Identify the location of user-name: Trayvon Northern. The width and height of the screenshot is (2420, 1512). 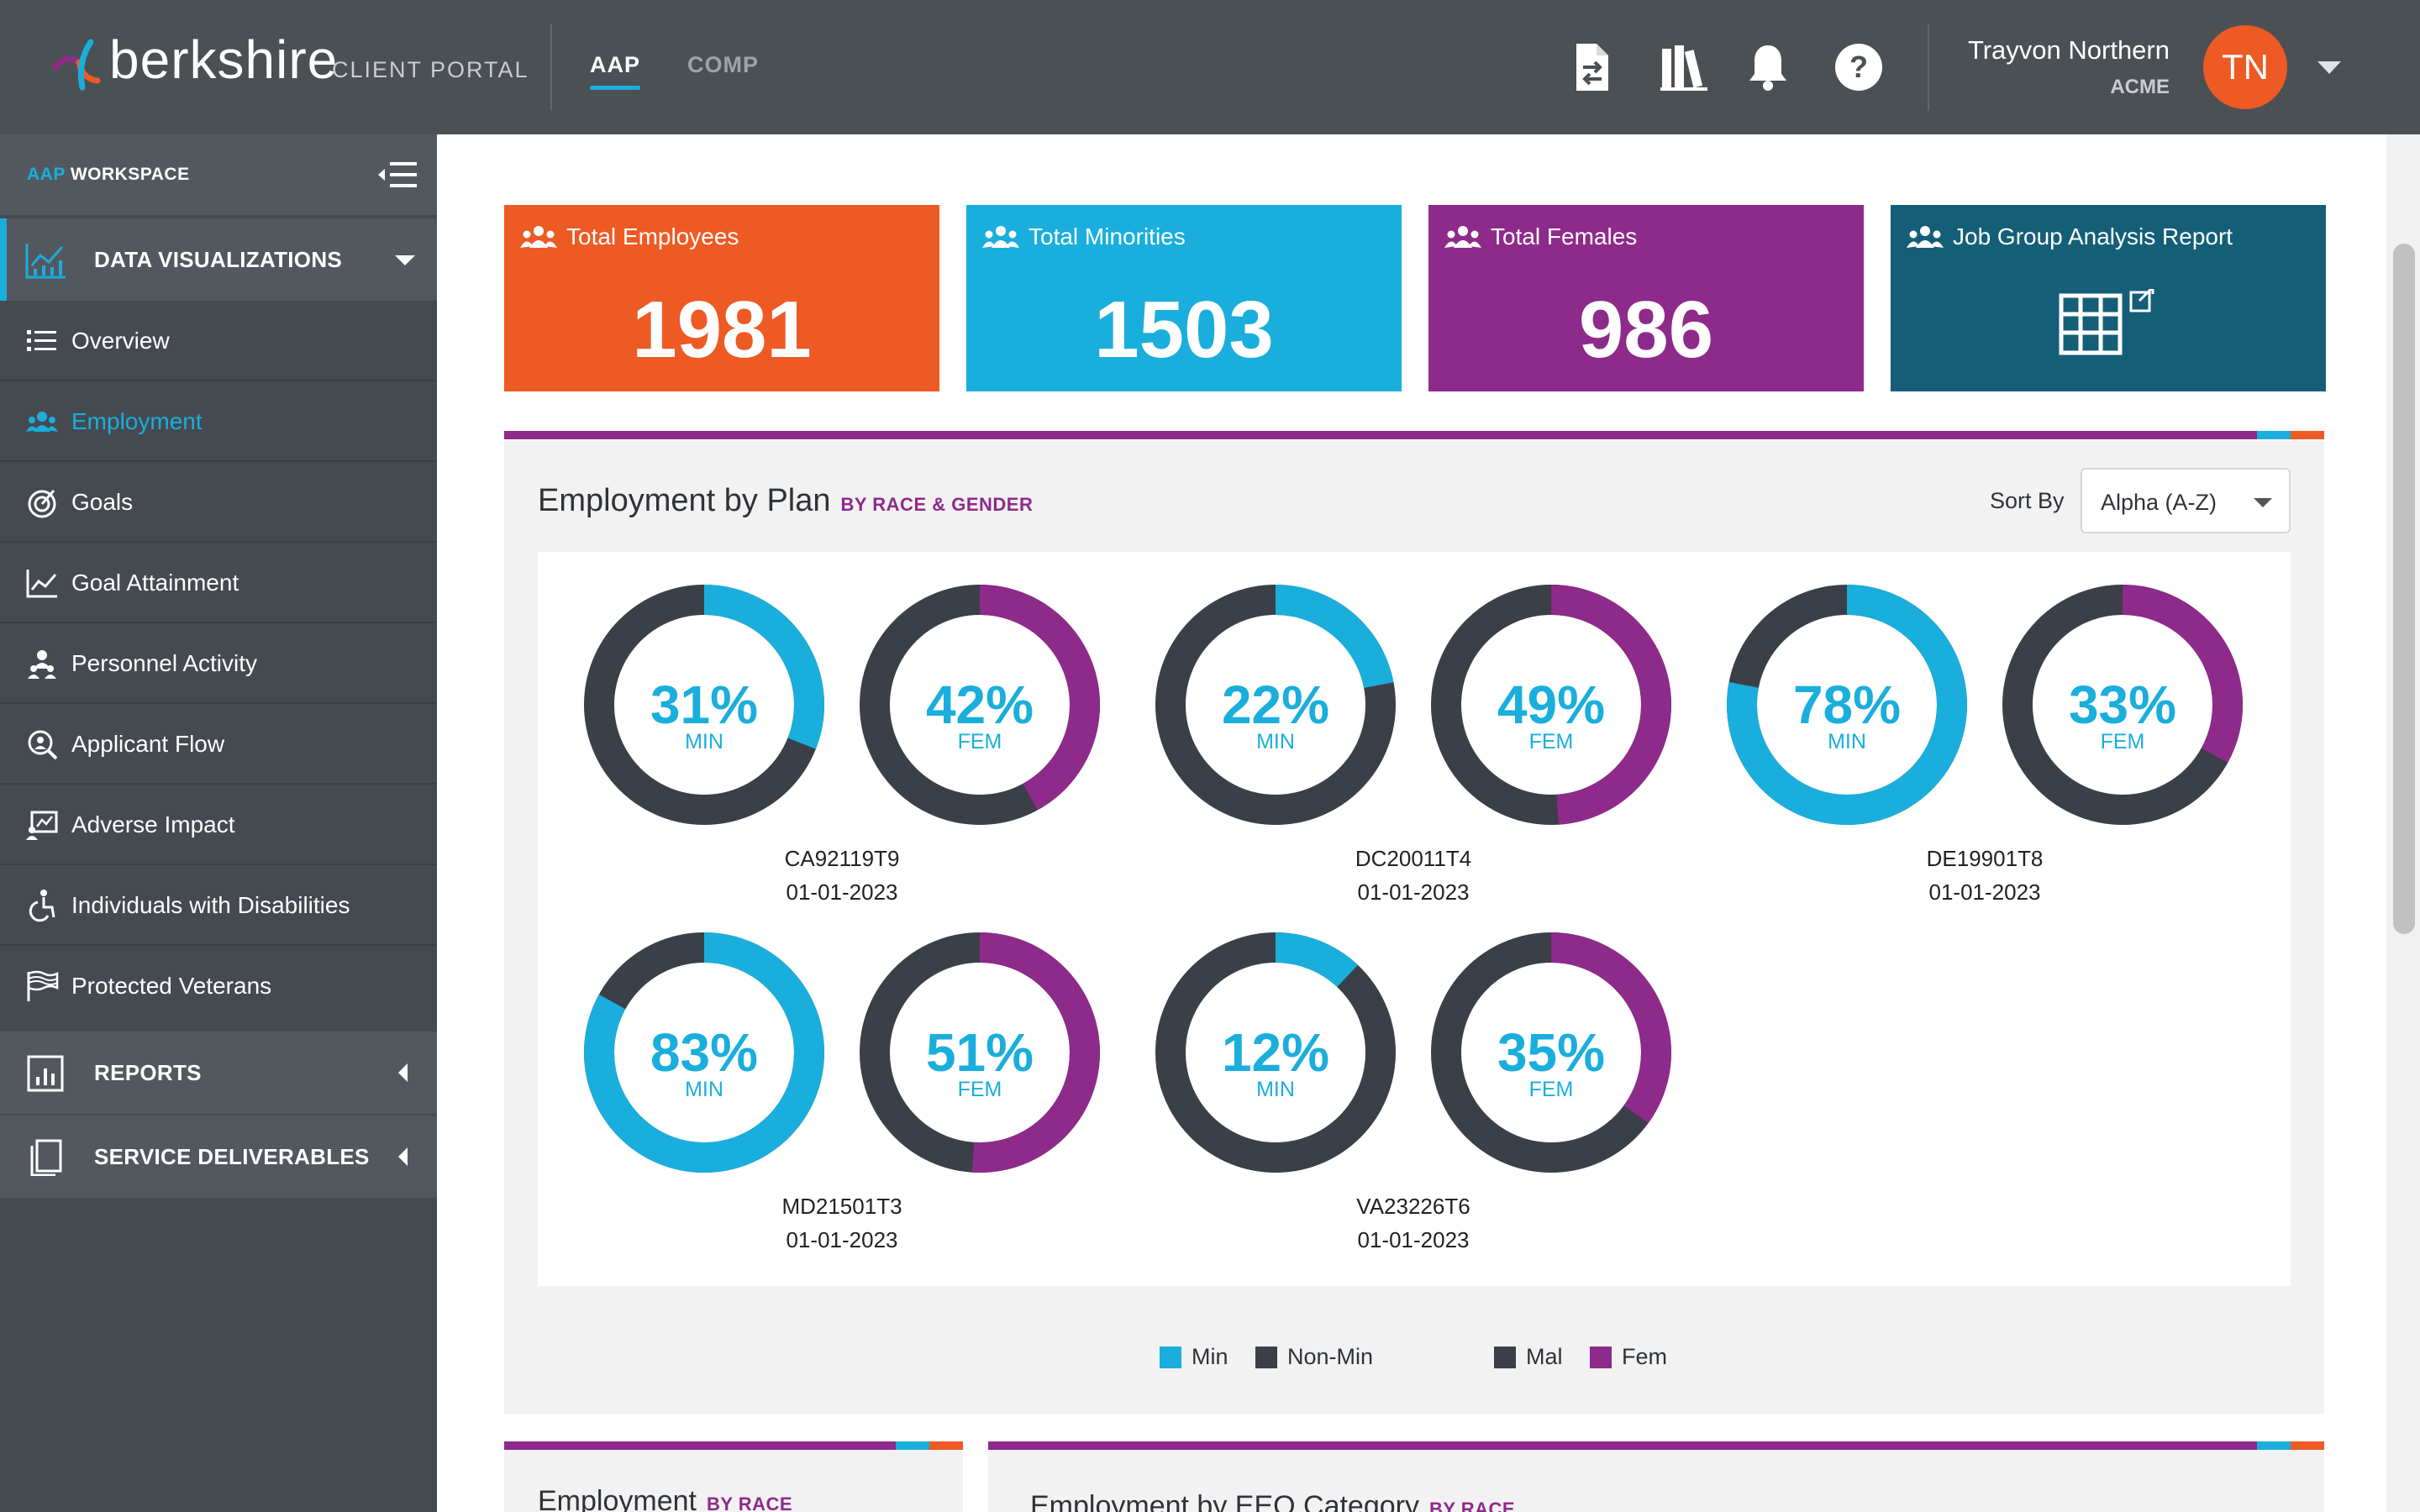
(2068, 50).